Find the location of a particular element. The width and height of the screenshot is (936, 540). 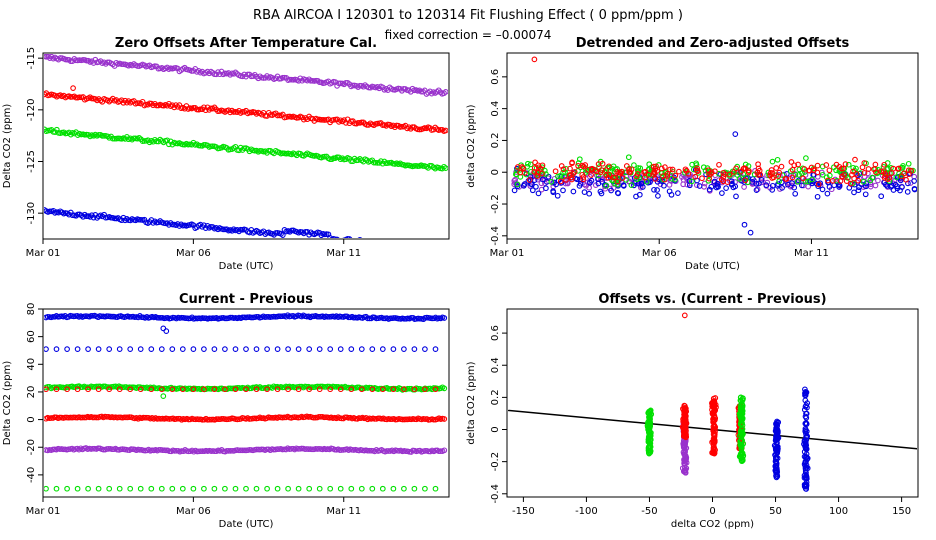

x-axis-label: delta CO2 (ppm) is located at coordinates (712, 524).